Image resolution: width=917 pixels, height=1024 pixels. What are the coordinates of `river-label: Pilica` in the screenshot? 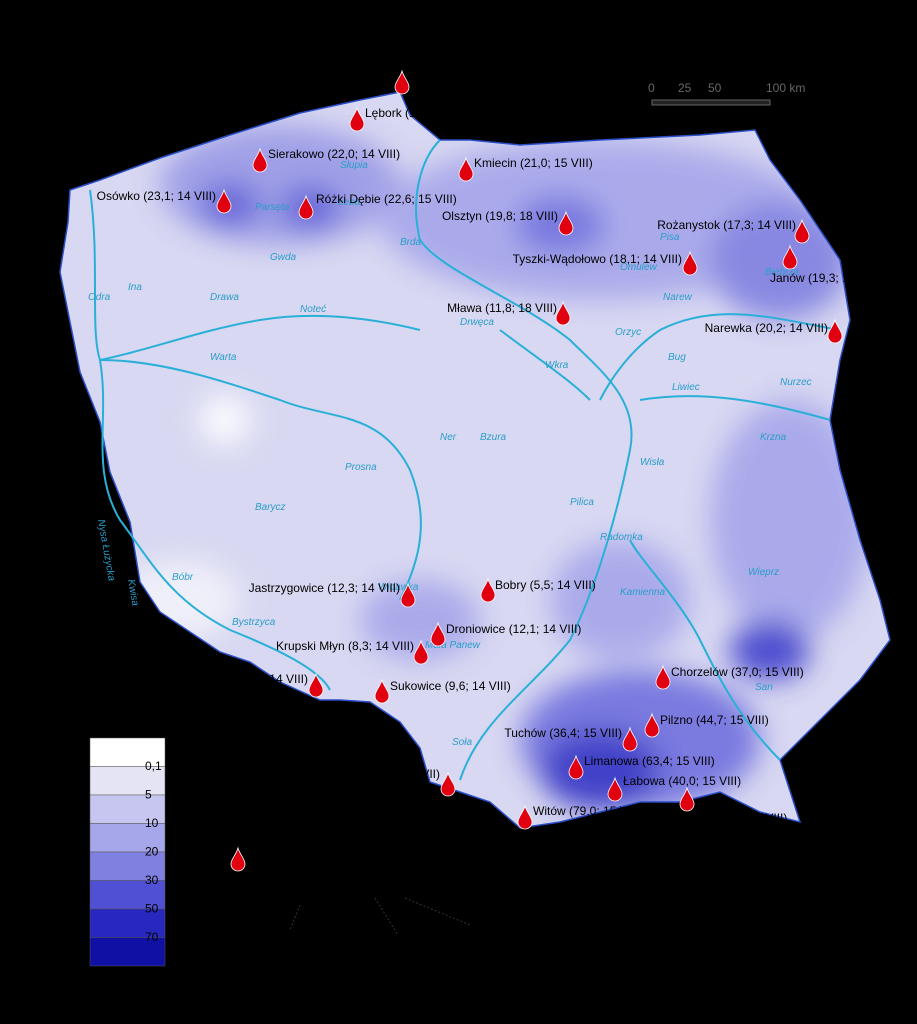 It's located at (582, 502).